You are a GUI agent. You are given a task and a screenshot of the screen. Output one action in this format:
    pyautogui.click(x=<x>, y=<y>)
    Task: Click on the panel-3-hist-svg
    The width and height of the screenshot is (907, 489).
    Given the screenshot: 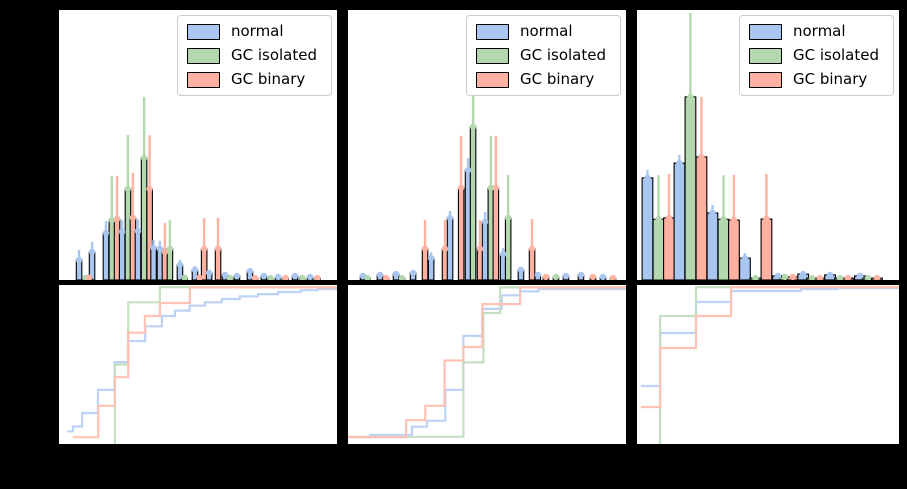 What is the action you would take?
    pyautogui.click(x=762, y=146)
    